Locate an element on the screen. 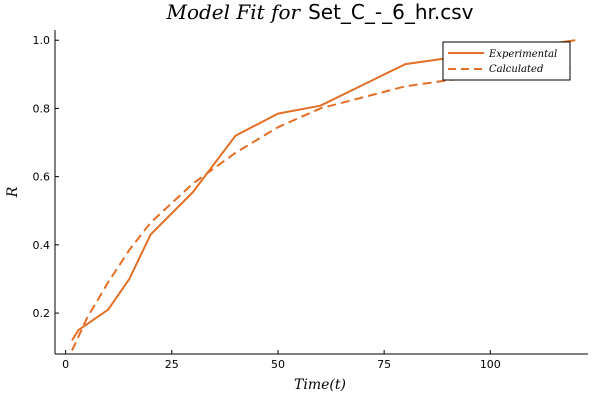  chart-title-file: Set_C_-_6_hr.csv is located at coordinates (391, 12).